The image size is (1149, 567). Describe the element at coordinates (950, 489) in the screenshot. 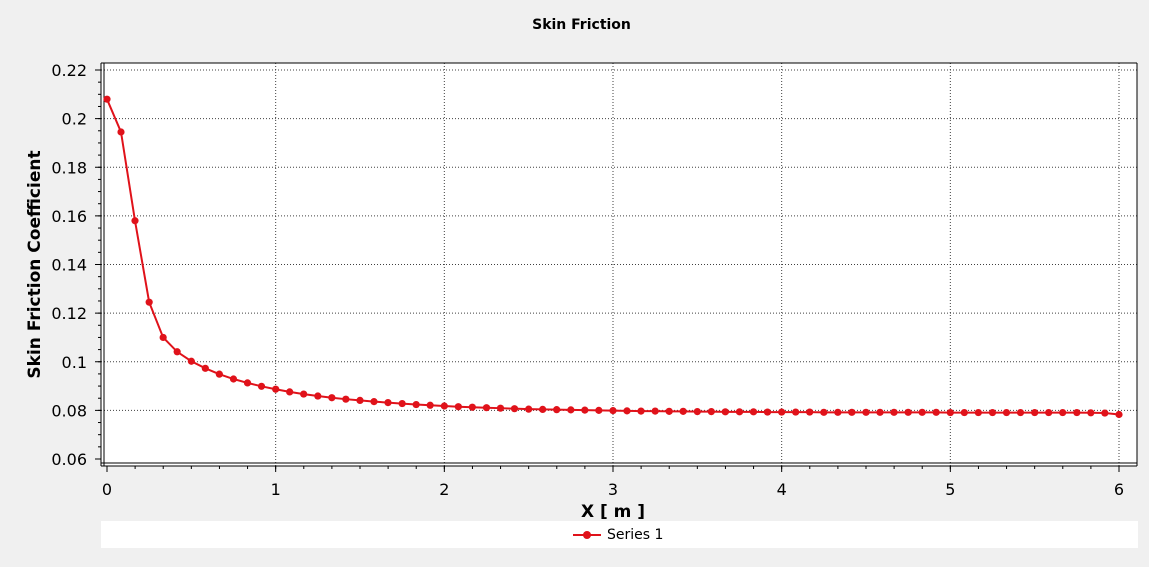

I see `x-tick-label: 5` at that location.